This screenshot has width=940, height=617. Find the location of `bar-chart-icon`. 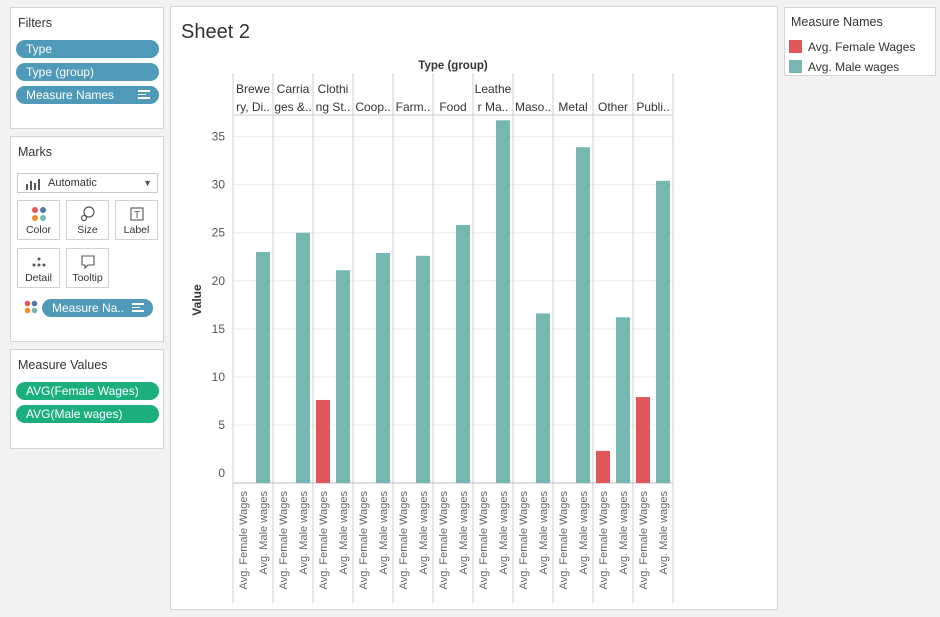

bar-chart-icon is located at coordinates (34, 187).